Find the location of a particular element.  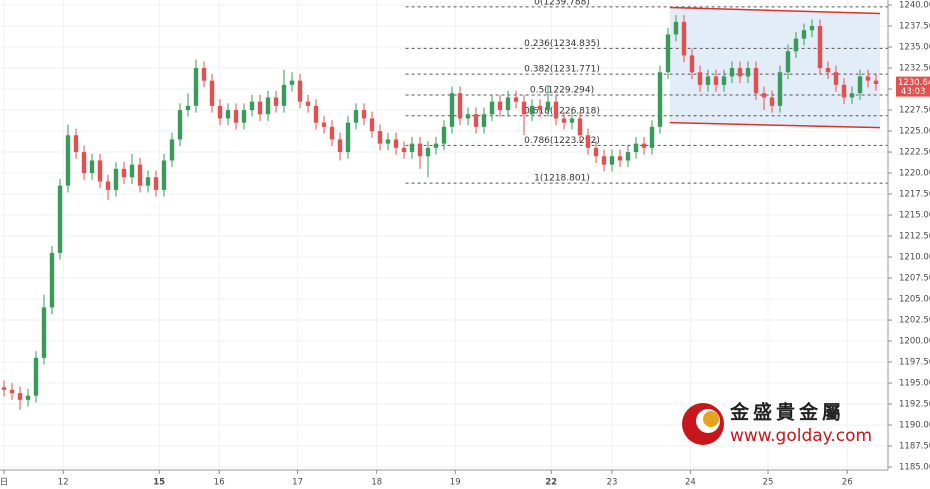

fib-label: 0.5(1229.294) is located at coordinates (562, 90).